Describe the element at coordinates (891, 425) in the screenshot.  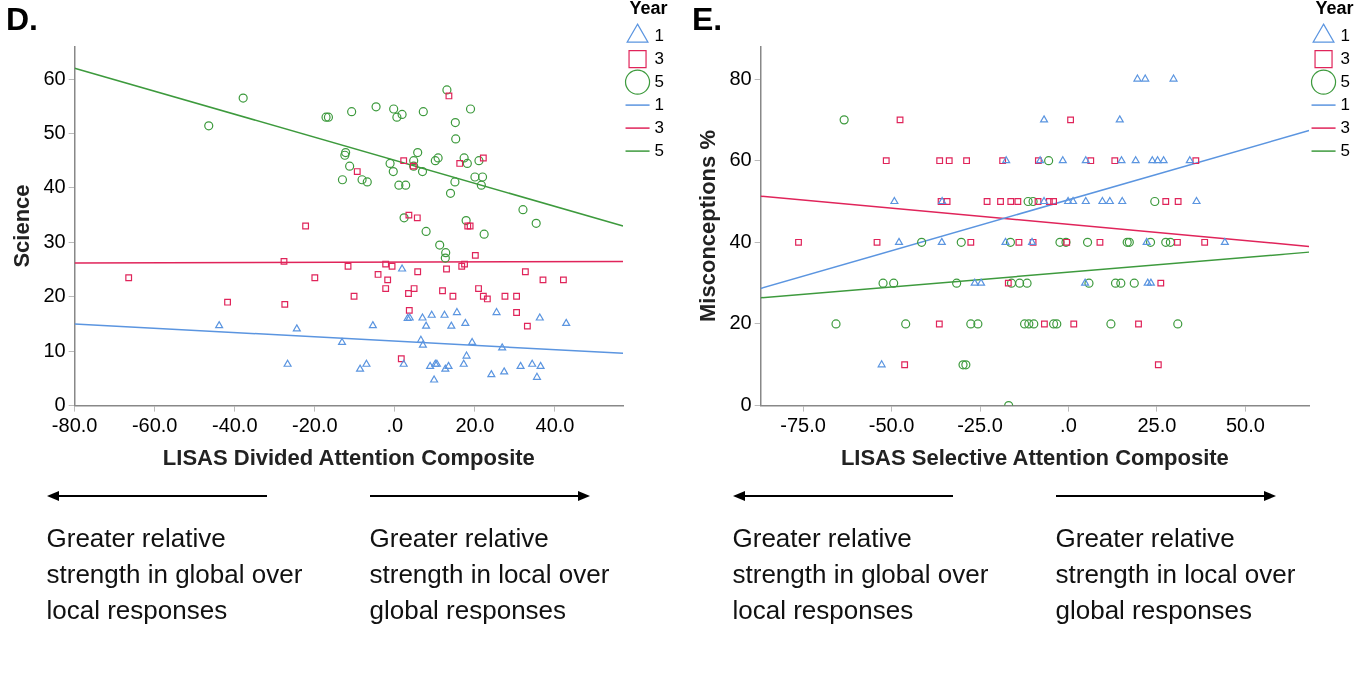
I see `x-tick-label: -50.0` at that location.